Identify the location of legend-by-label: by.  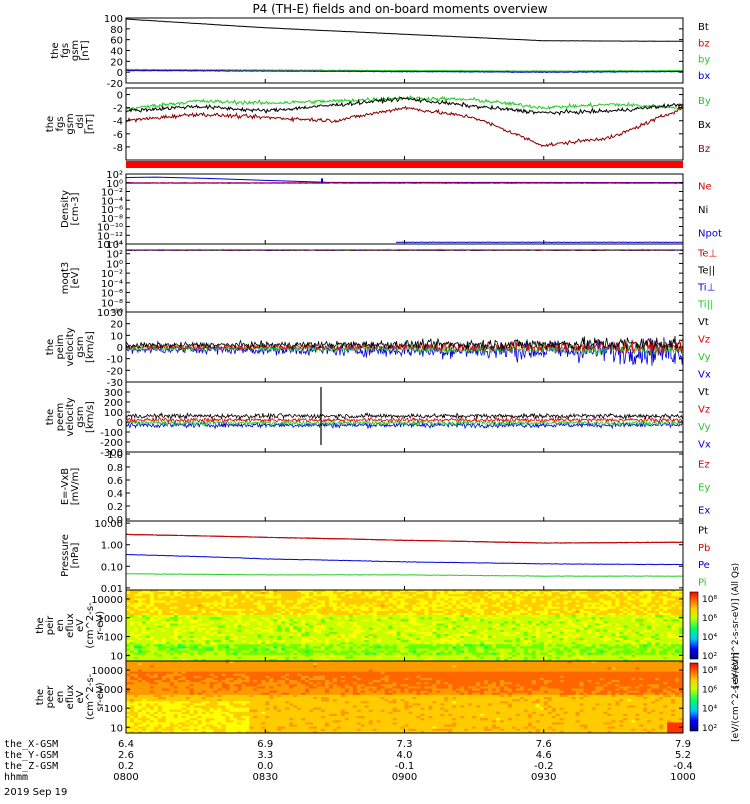
(704, 60).